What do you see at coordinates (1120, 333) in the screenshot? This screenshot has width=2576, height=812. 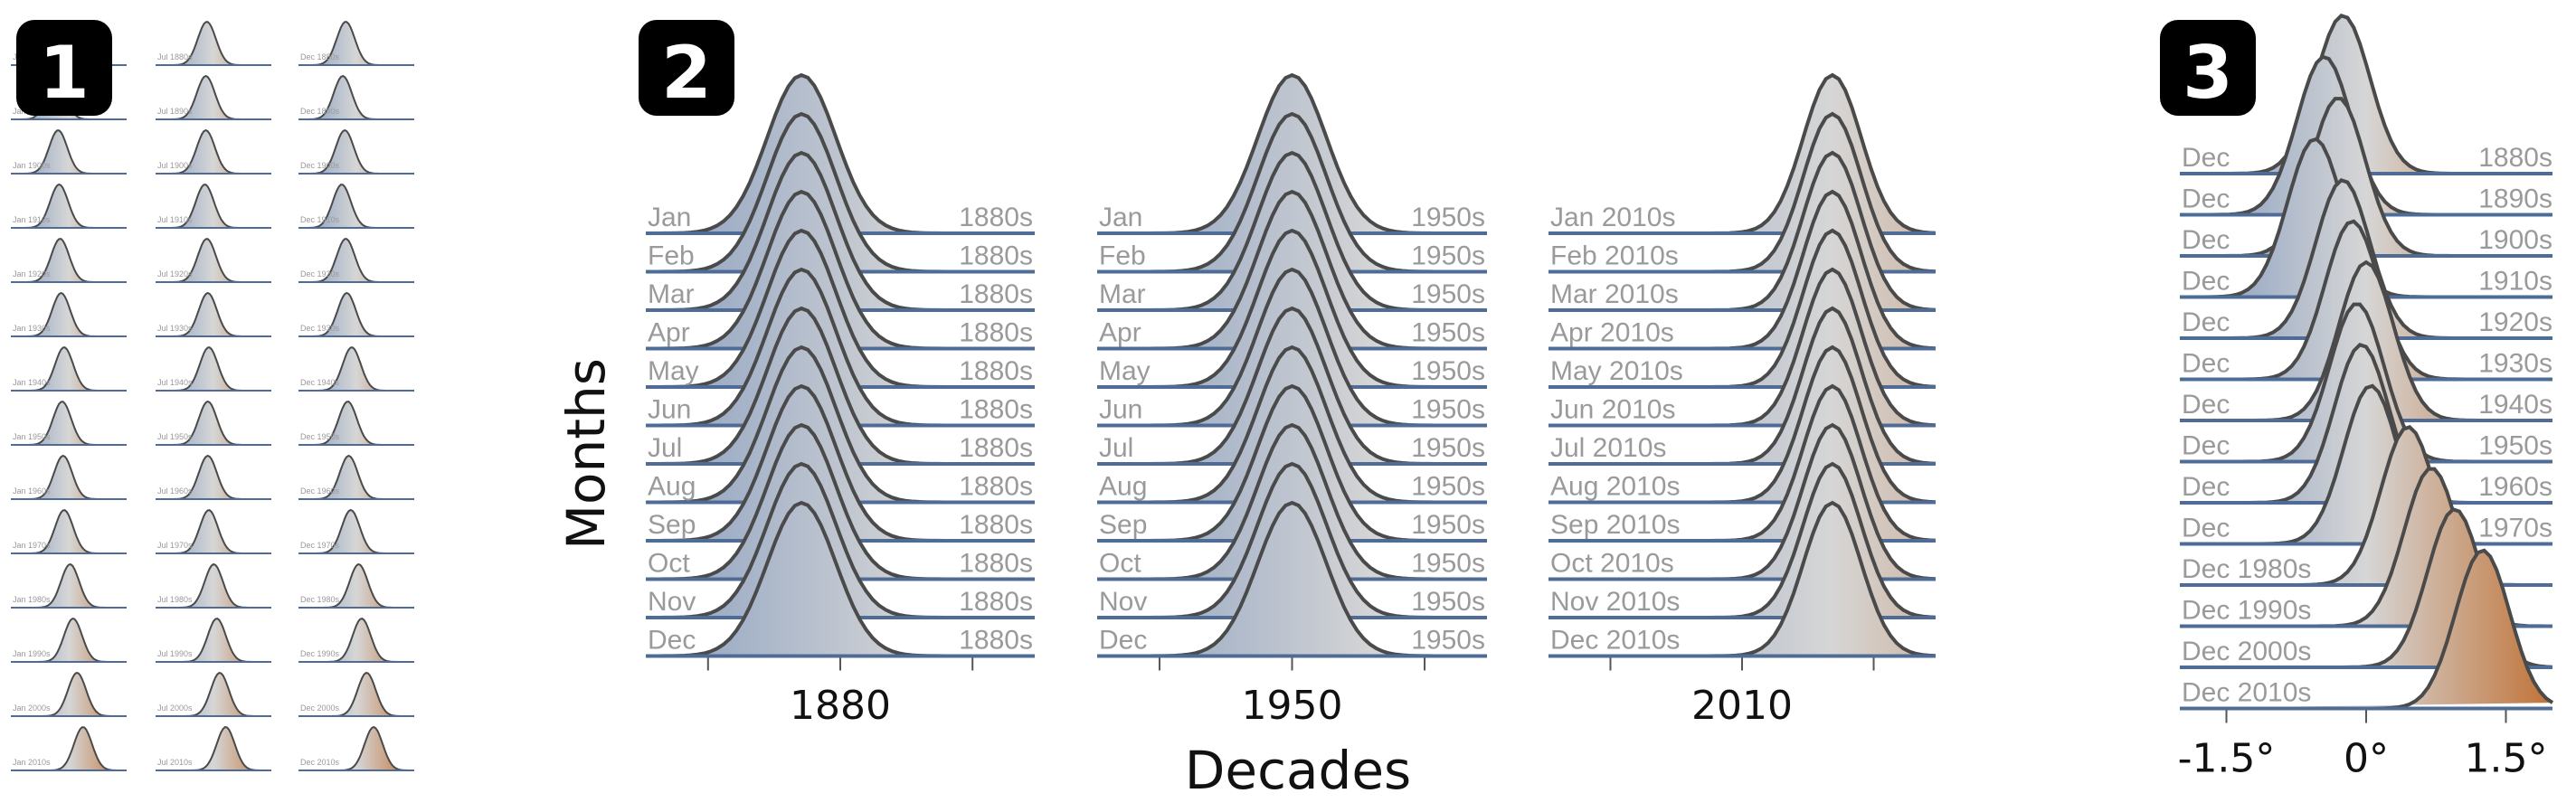 I see `ridge-month-label: Apr` at bounding box center [1120, 333].